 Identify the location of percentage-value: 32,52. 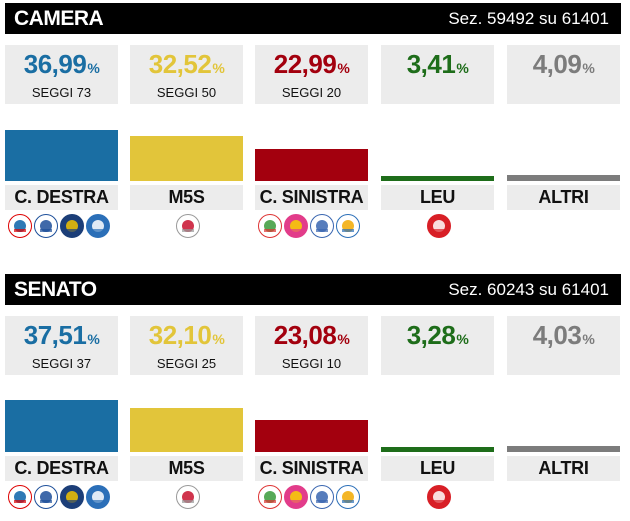
(180, 64).